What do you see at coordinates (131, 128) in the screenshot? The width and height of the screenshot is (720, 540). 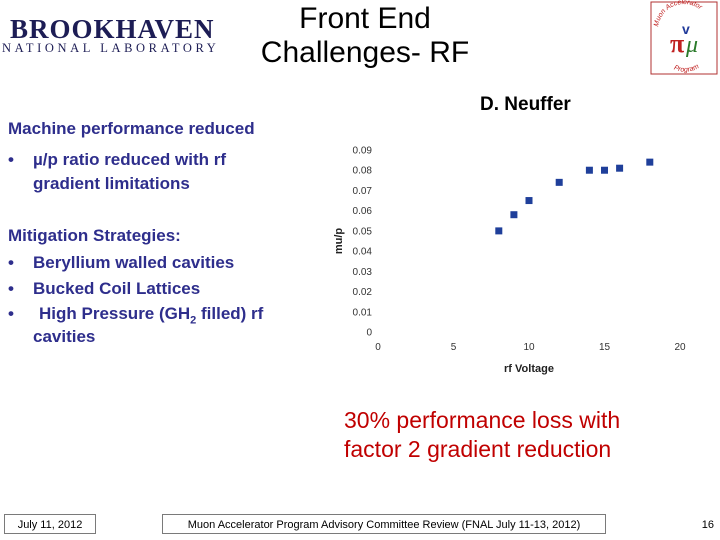 I see `performance-heading: Machine performance reduced` at bounding box center [131, 128].